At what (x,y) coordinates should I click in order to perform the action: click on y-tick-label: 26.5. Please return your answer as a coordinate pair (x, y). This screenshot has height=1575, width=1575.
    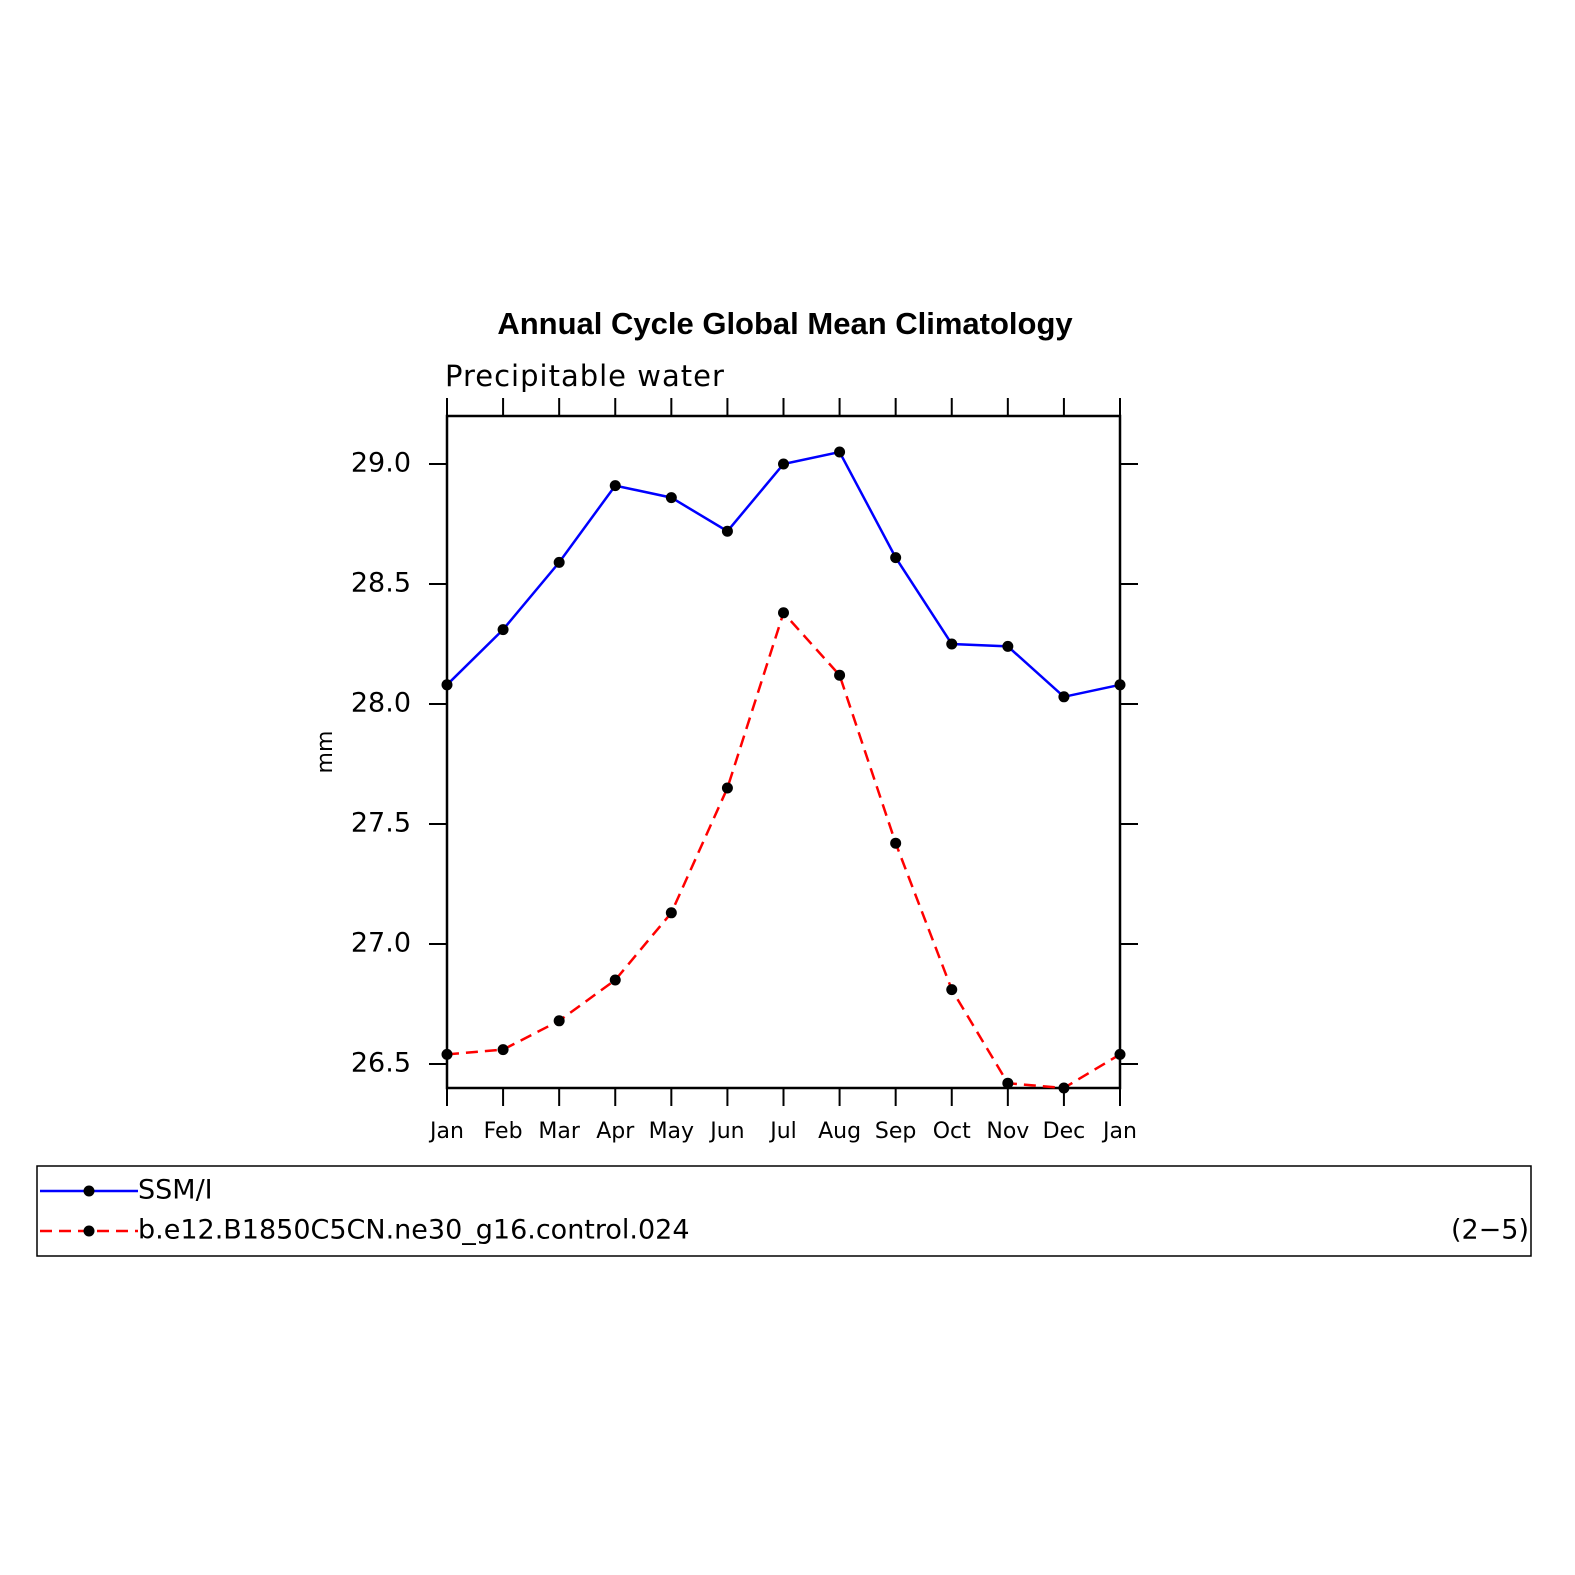
    Looking at the image, I should click on (381, 1063).